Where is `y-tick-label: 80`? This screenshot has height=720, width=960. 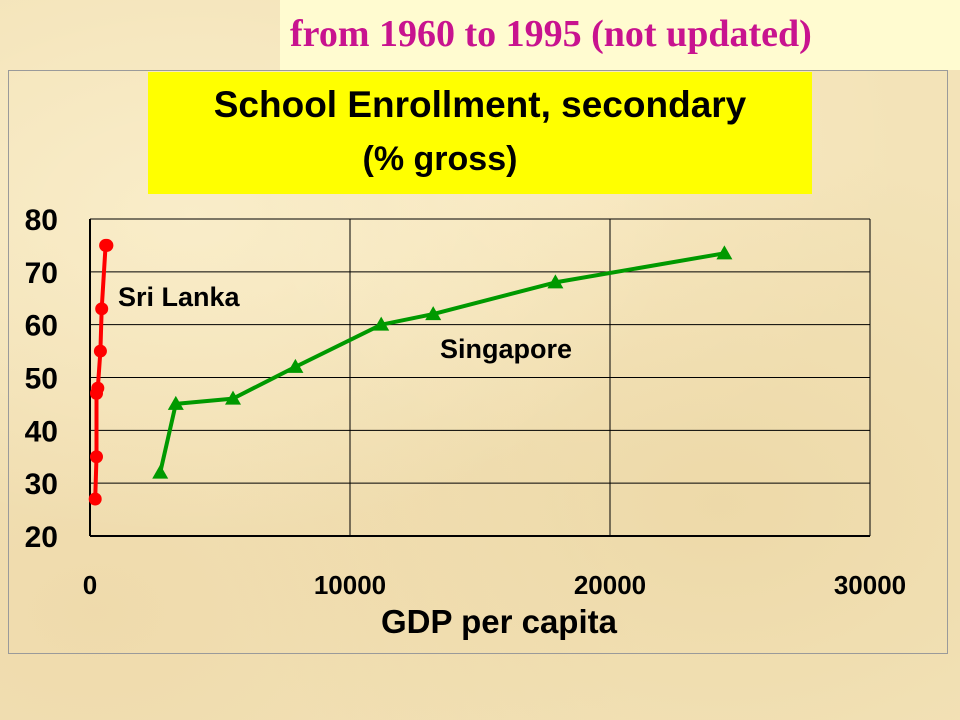 y-tick-label: 80 is located at coordinates (41, 220).